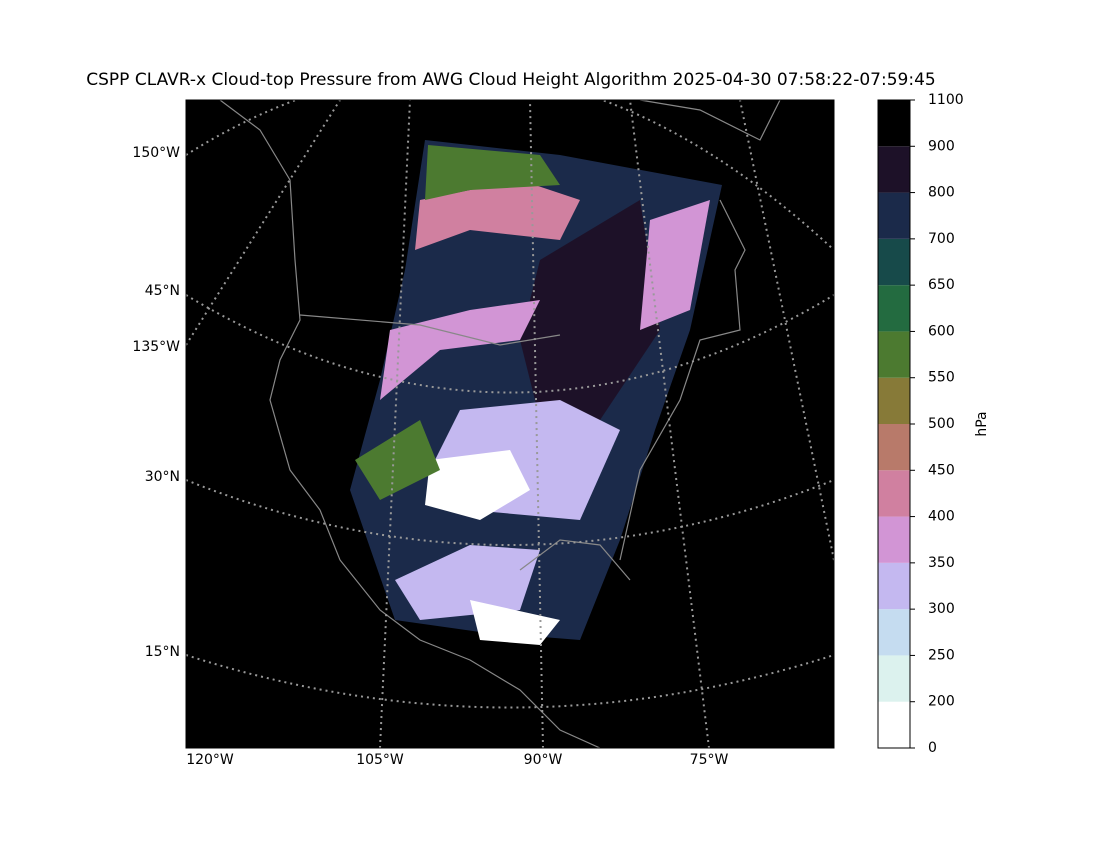 The width and height of the screenshot is (1120, 844). Describe the element at coordinates (162, 477) in the screenshot. I see `lat-label: 30°N` at that location.